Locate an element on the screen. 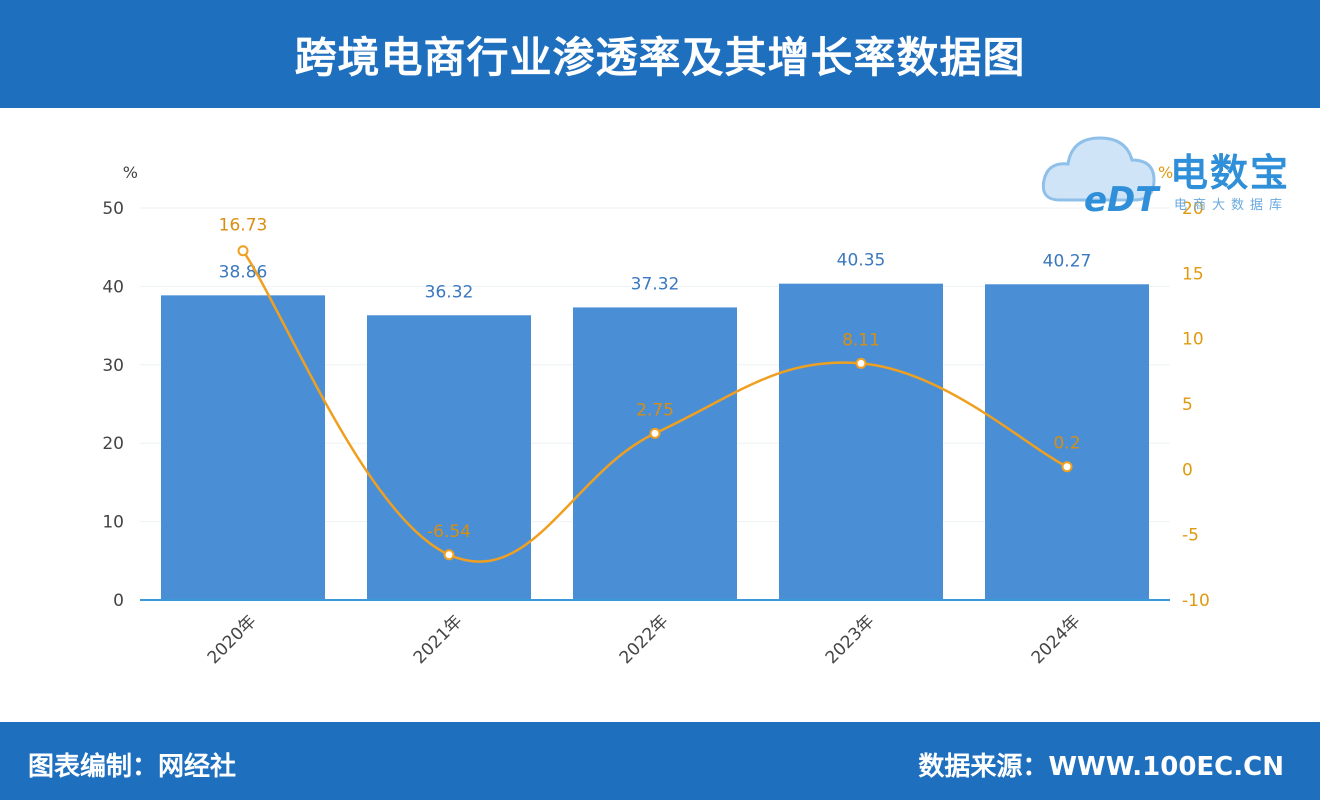 This screenshot has width=1320, height=800. bar-data-label: 37.32 is located at coordinates (655, 284).